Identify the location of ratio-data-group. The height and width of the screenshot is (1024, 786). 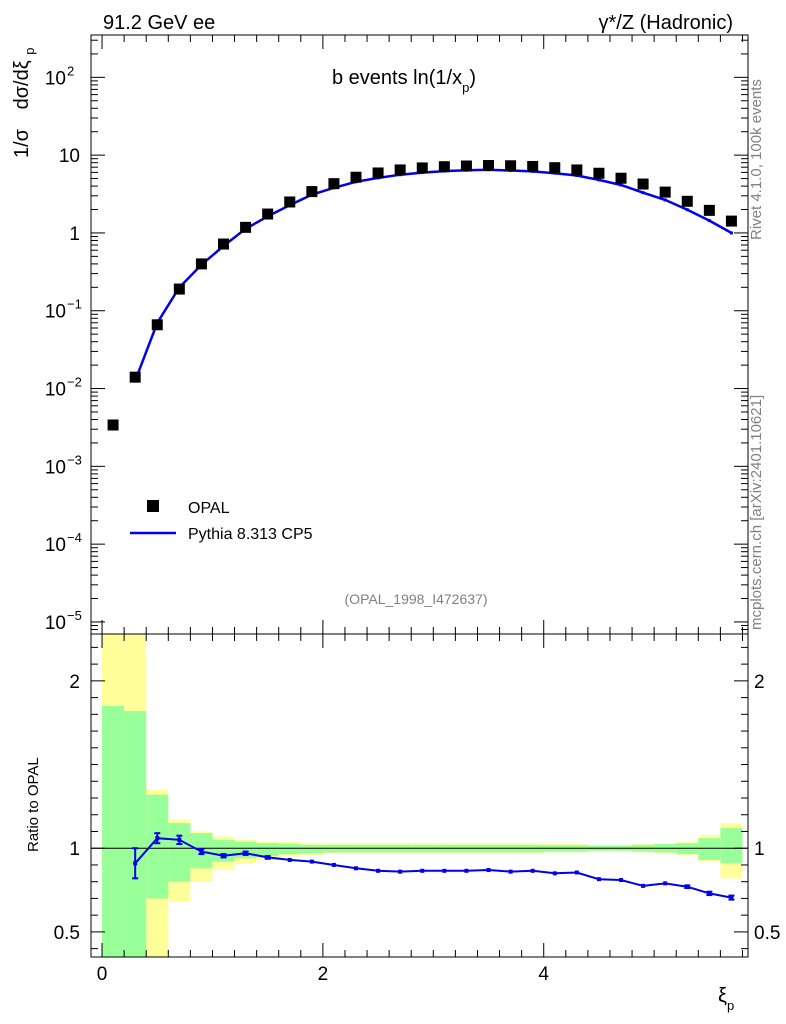
(419, 866).